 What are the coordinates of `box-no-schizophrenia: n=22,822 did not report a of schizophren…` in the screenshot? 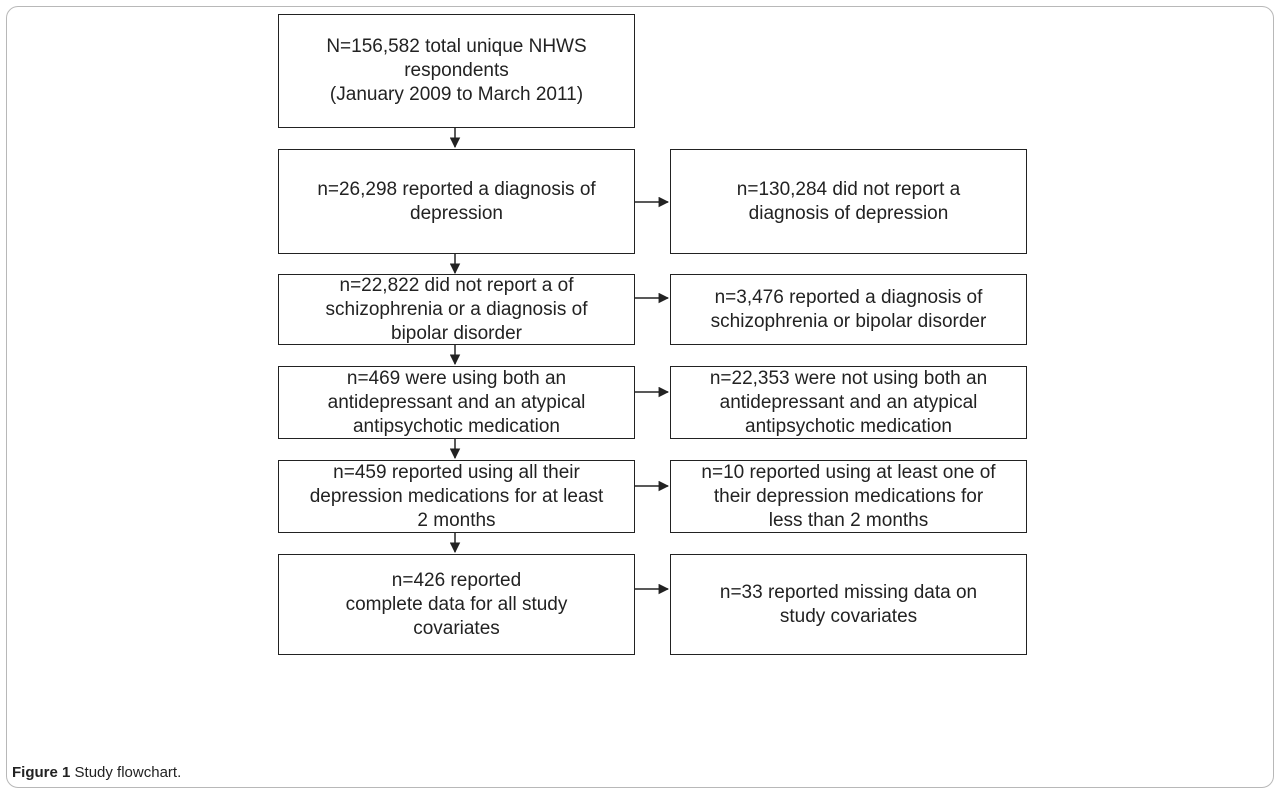 It's located at (456, 309).